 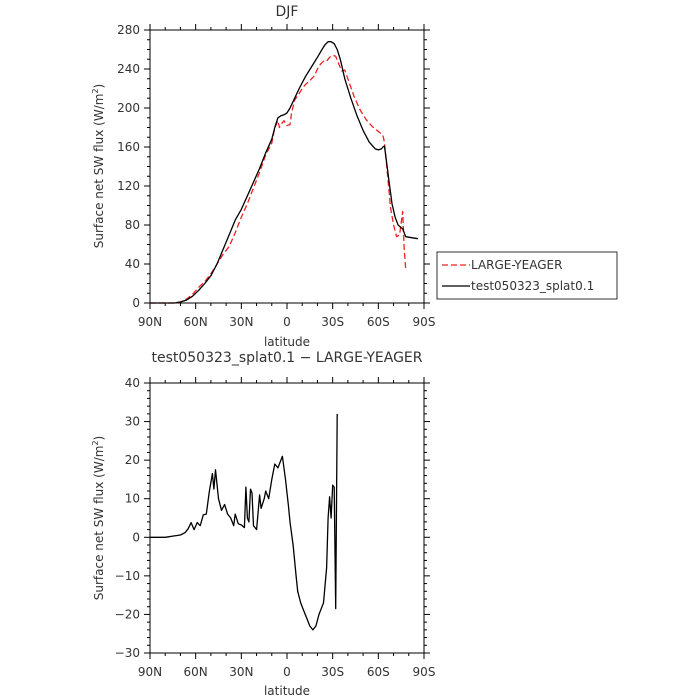 I want to click on legend: LARGE-YEAGER test050323_splat0.1, so click(x=527, y=275).